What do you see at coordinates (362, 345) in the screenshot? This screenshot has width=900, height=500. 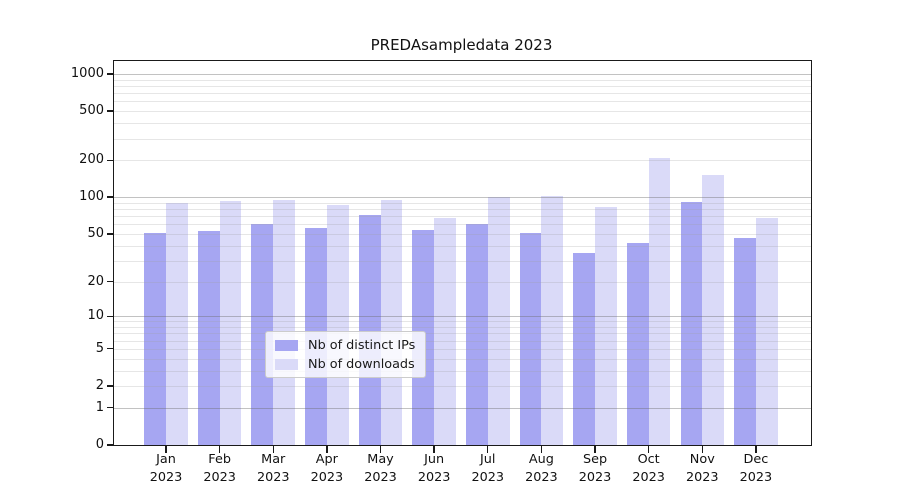 I see `legend-label: Nb of distinct IPs` at bounding box center [362, 345].